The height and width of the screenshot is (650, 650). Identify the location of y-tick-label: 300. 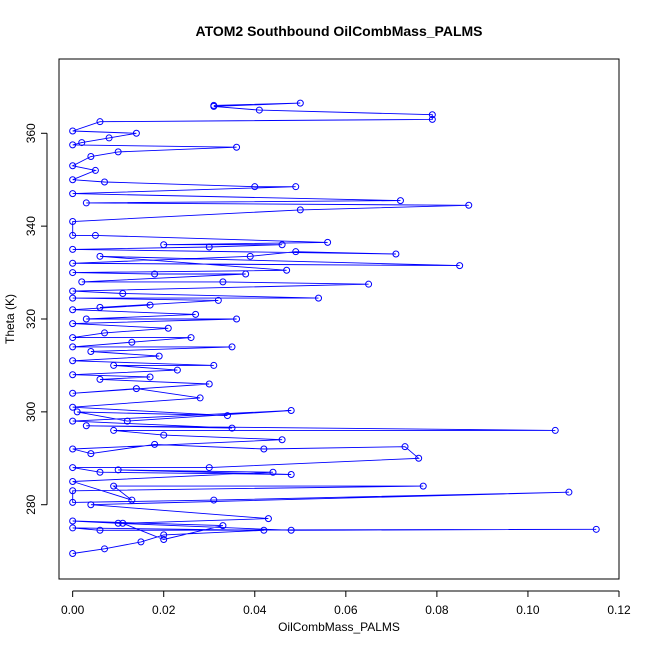
(31, 412).